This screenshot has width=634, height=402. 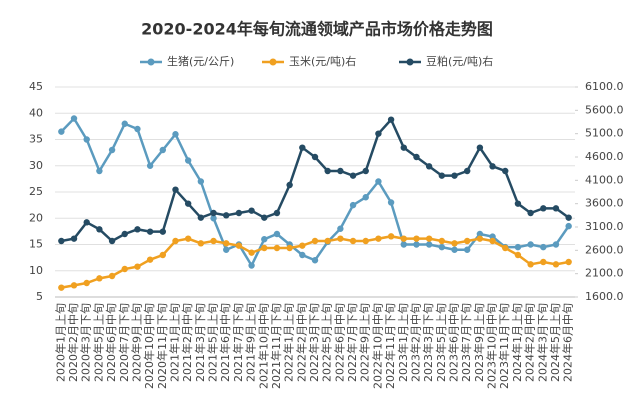 I want to click on x-tick-label: 2021年11月下旬, so click(x=276, y=346).